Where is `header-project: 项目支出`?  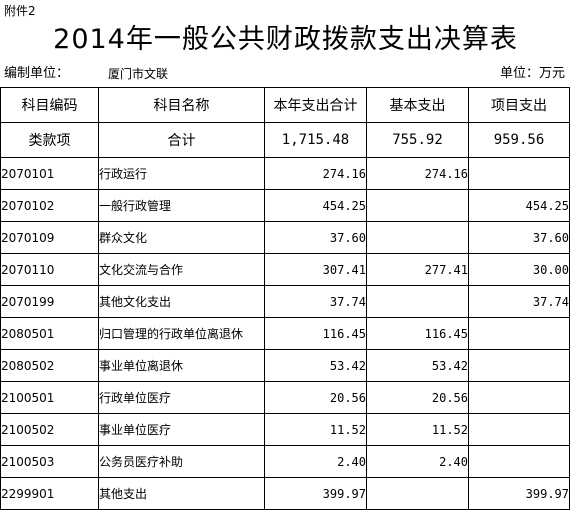
header-project: 项目支出 is located at coordinates (519, 105).